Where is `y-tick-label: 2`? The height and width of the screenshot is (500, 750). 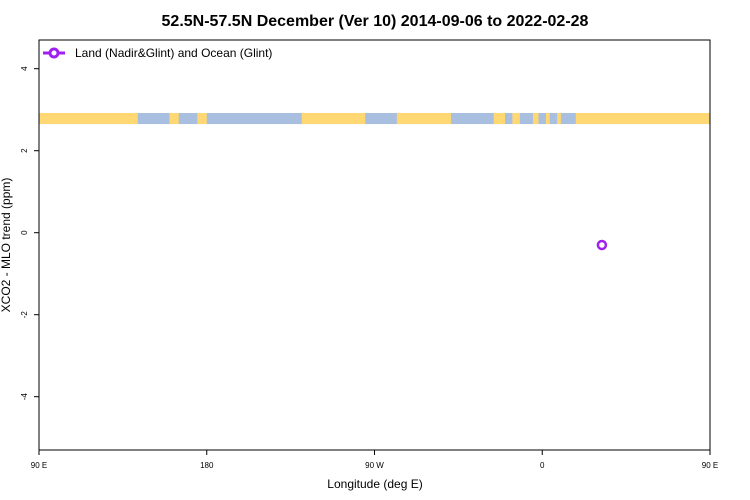
y-tick-label: 2 is located at coordinates (24, 150).